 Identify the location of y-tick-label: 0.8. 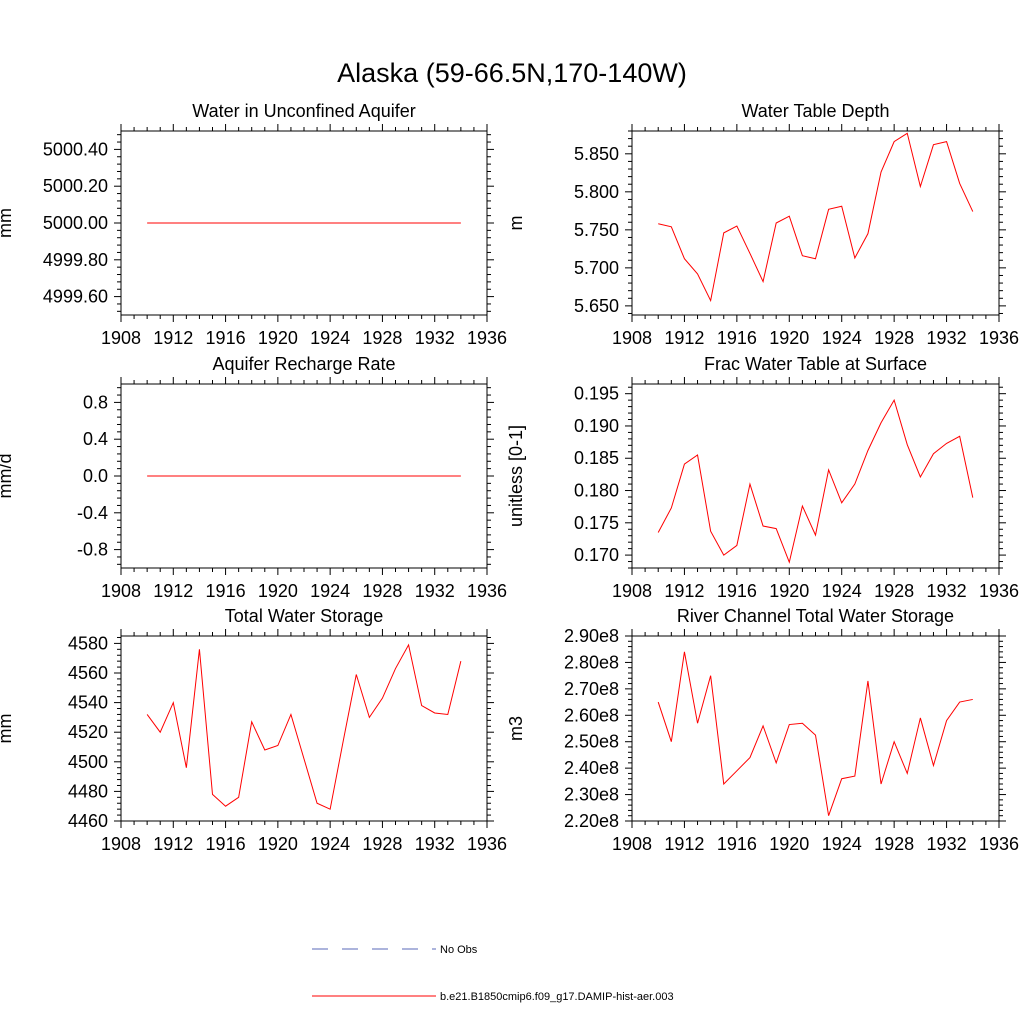
(95, 402).